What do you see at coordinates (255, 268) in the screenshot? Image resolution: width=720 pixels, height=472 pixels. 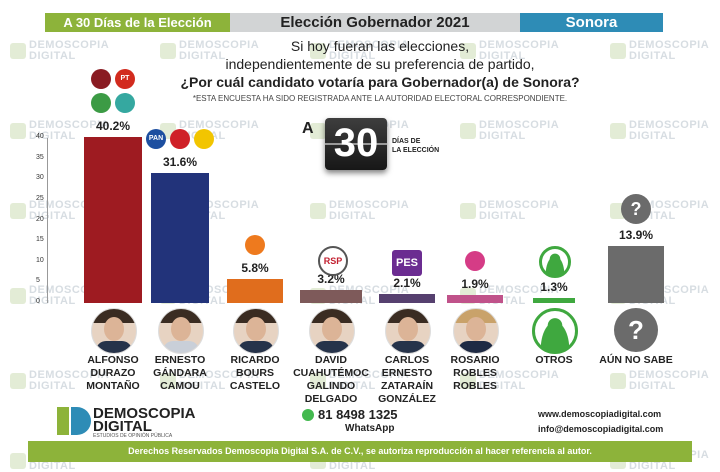 I see `data-label: 5.8%` at bounding box center [255, 268].